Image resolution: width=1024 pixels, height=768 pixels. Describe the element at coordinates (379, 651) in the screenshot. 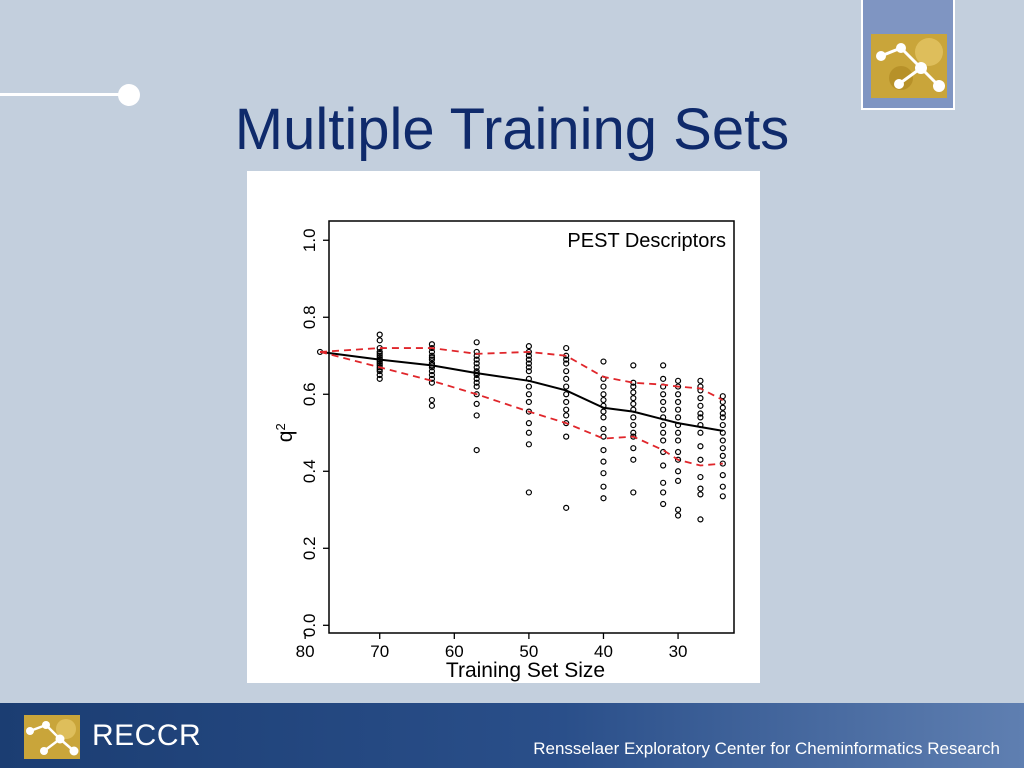

I see `x-tick-label: 70` at that location.